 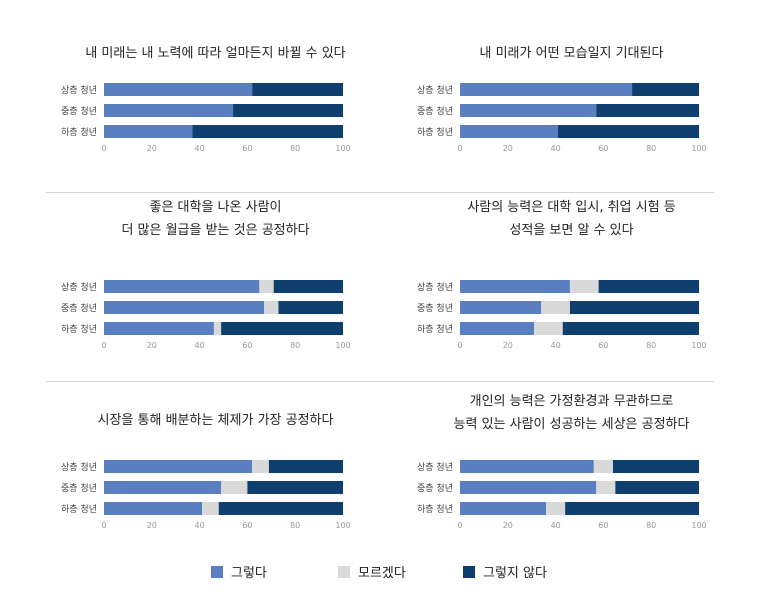 I want to click on legend-label: 그렇다, so click(x=249, y=573).